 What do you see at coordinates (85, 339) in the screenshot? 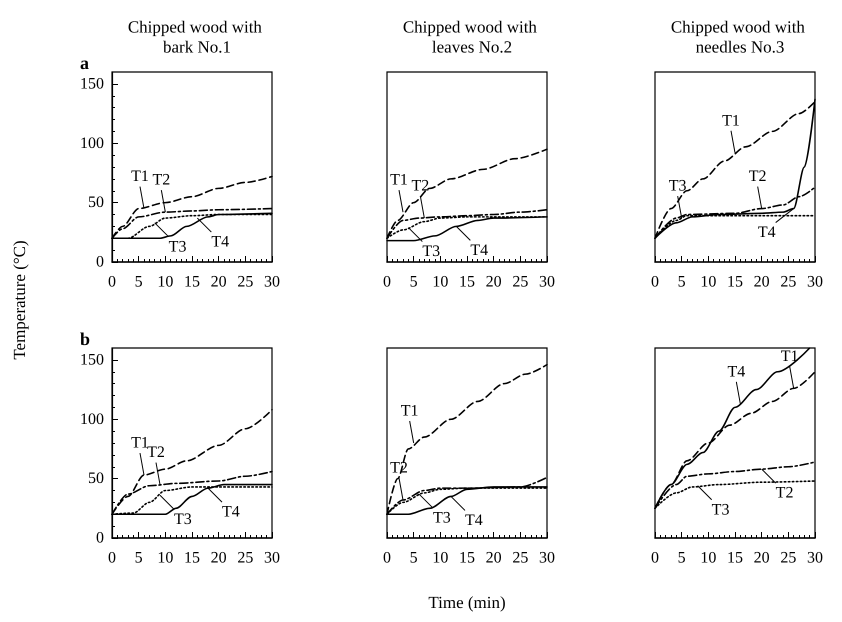
I see `text: b` at bounding box center [85, 339].